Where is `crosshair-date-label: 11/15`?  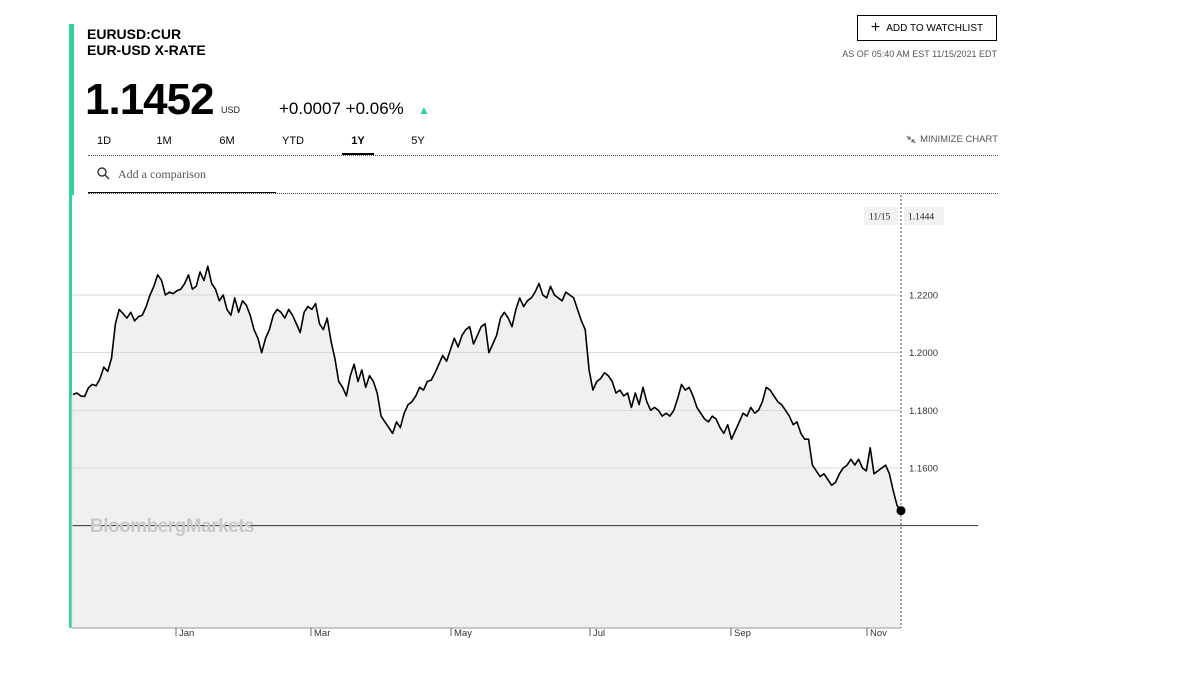
crosshair-date-label: 11/15 is located at coordinates (880, 218).